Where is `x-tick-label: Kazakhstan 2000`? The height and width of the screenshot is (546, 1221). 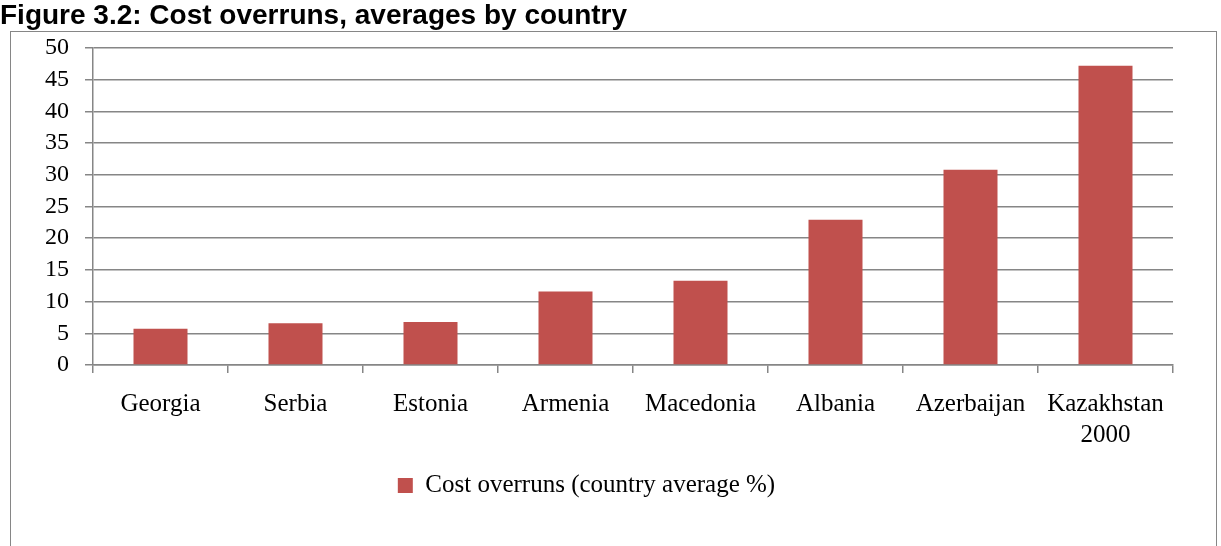
x-tick-label: Kazakhstan 2000 is located at coordinates (1106, 418).